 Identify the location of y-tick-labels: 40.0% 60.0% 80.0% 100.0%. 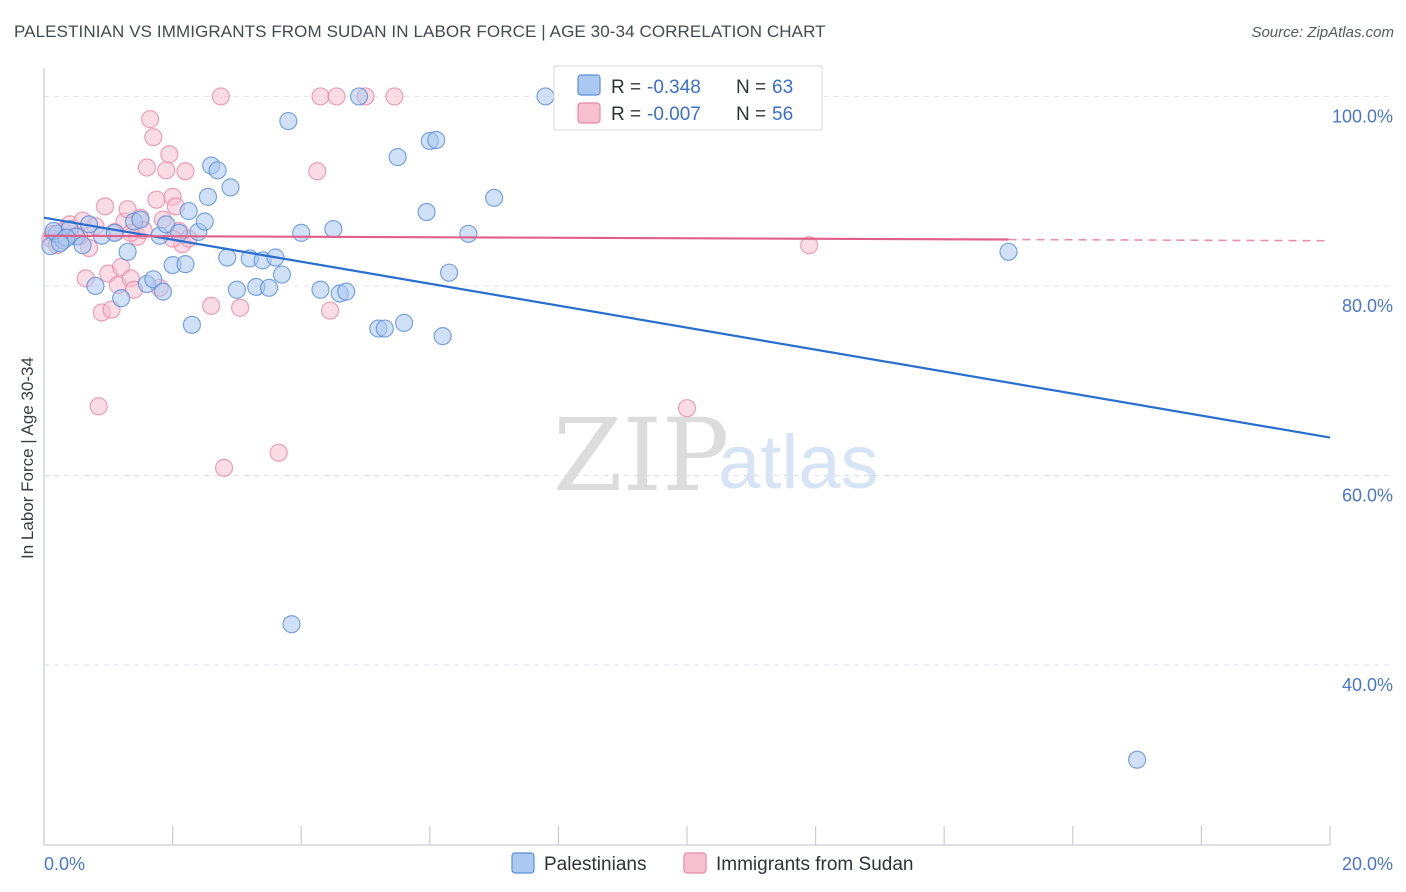
(1362, 400).